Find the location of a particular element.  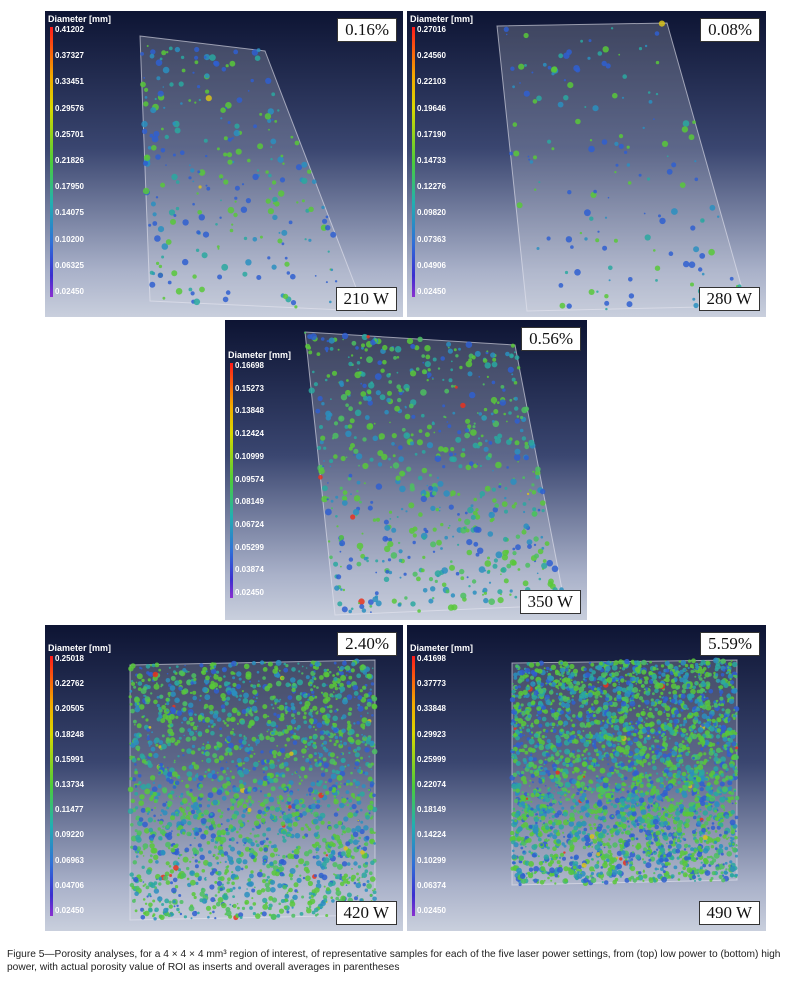

legend-tick: 0.22762 is located at coordinates (69, 684).